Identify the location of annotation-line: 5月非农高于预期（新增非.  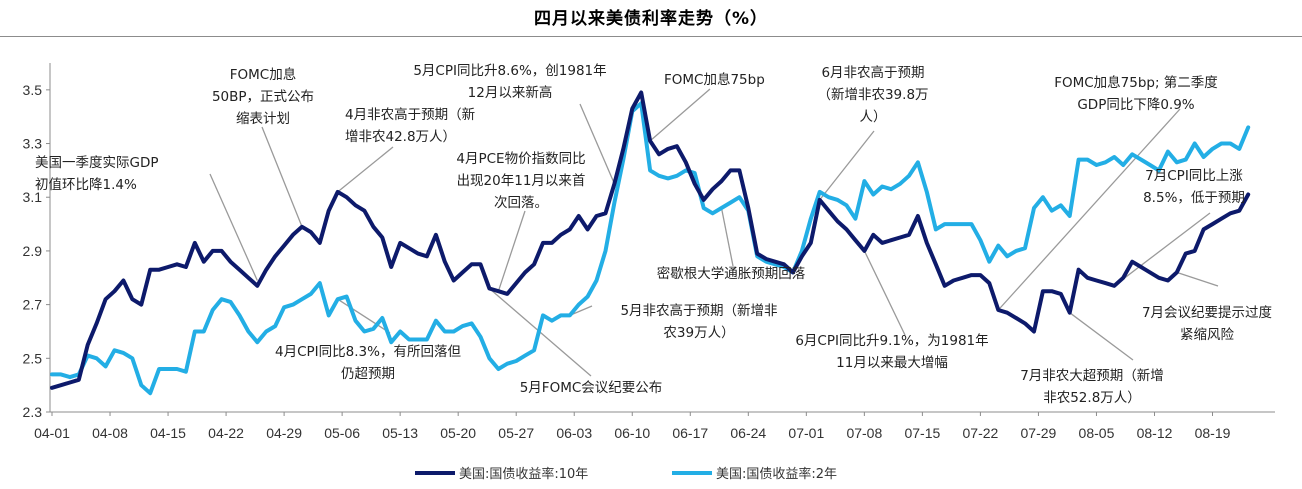
(698, 310).